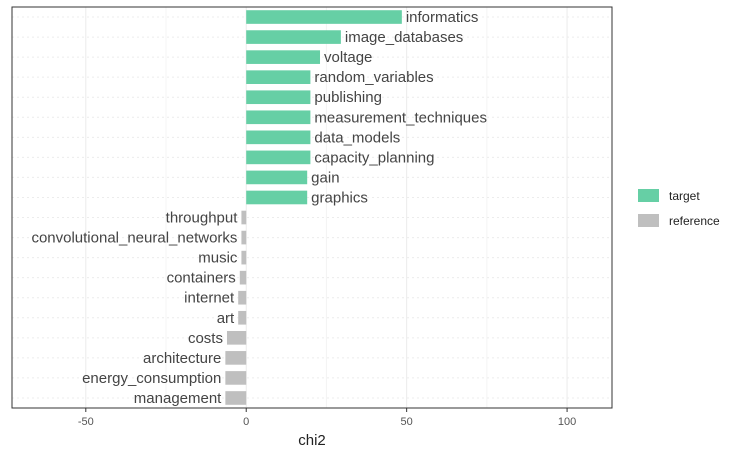 The height and width of the screenshot is (457, 737). Describe the element at coordinates (151, 378) in the screenshot. I see `bar-label-energy-consumption: energy_consumption` at that location.